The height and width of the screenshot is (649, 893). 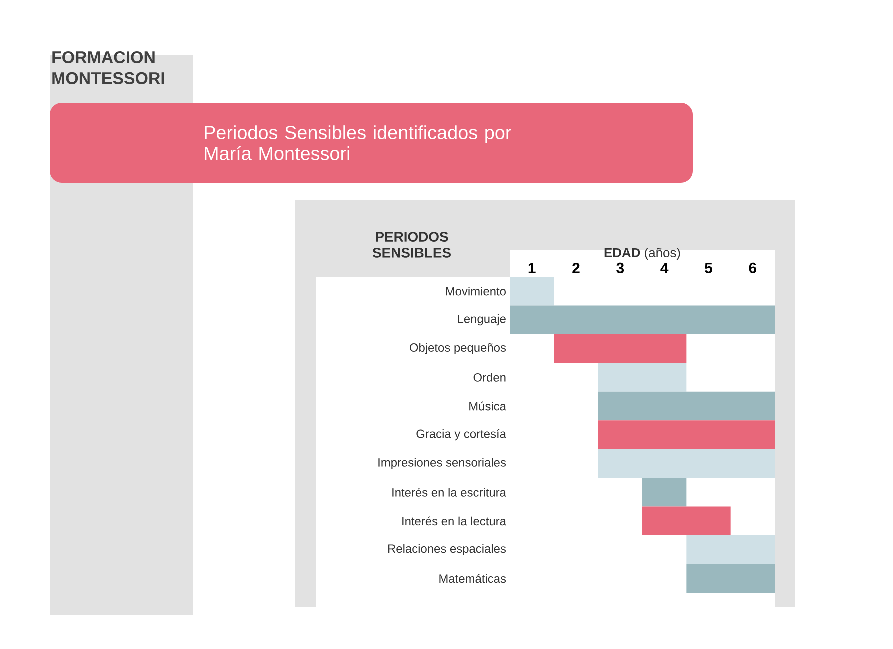 What do you see at coordinates (642, 254) in the screenshot?
I see `x-axis-title: EDAD (años)` at bounding box center [642, 254].